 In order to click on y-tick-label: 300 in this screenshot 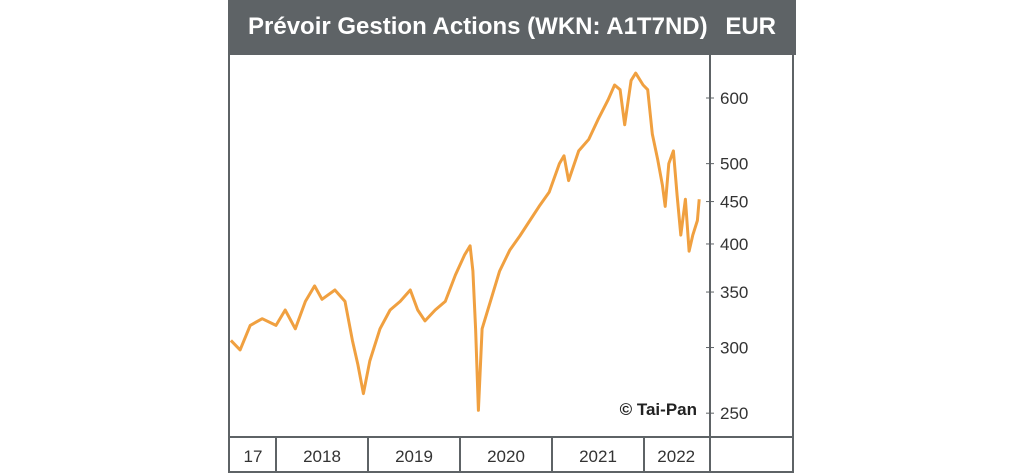, I will do `click(734, 348)`.